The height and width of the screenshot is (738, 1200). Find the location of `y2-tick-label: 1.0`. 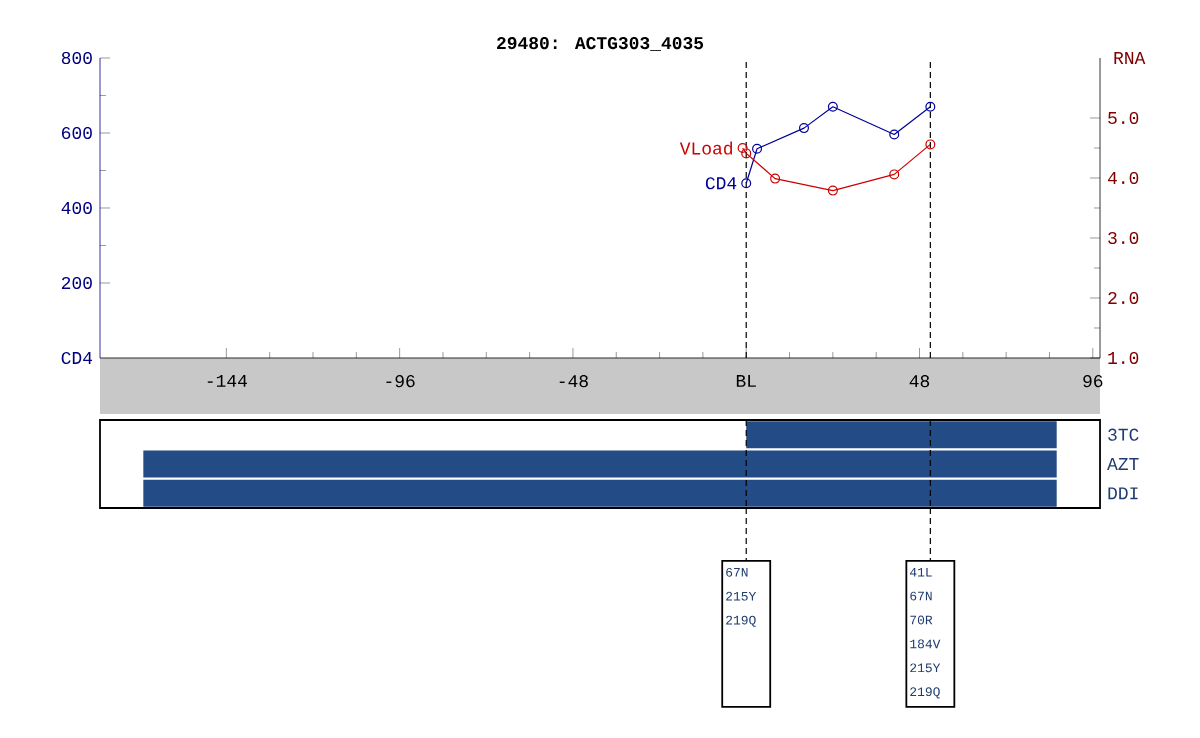

y2-tick-label: 1.0 is located at coordinates (1123, 358).